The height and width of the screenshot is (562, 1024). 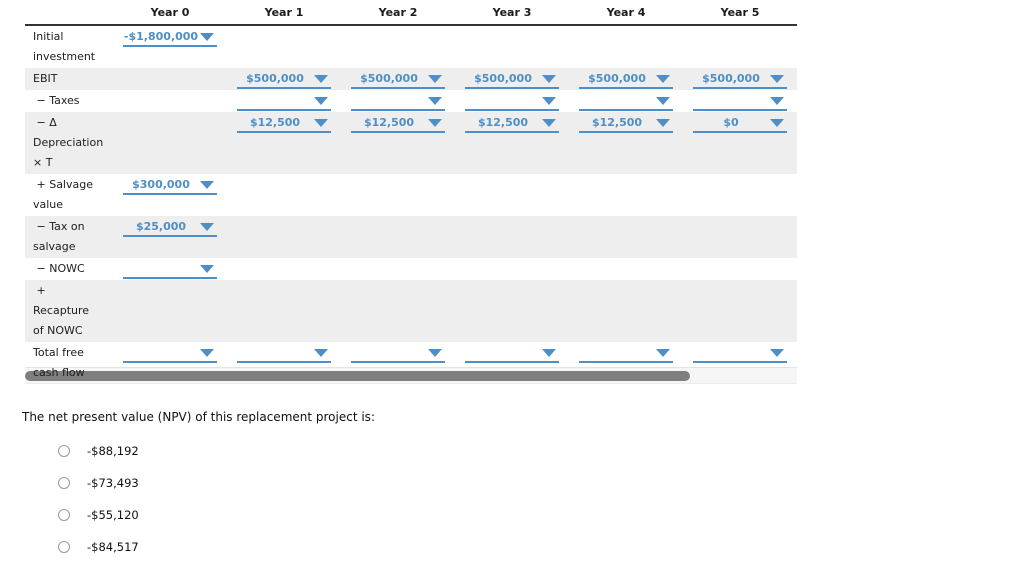 I want to click on value-dropdown-row5-year0: $25,000, so click(x=170, y=228).